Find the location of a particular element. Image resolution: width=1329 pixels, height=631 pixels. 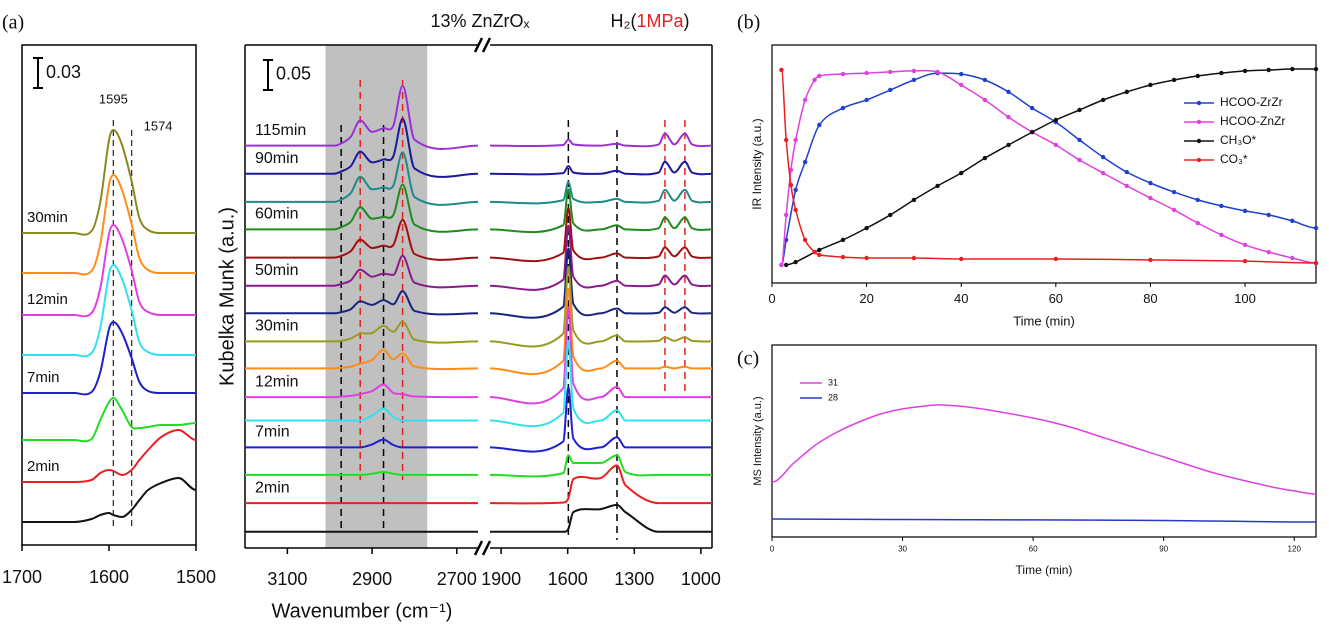

y-axis-label: Kubelka Munk (a.u.) is located at coordinates (227, 296).